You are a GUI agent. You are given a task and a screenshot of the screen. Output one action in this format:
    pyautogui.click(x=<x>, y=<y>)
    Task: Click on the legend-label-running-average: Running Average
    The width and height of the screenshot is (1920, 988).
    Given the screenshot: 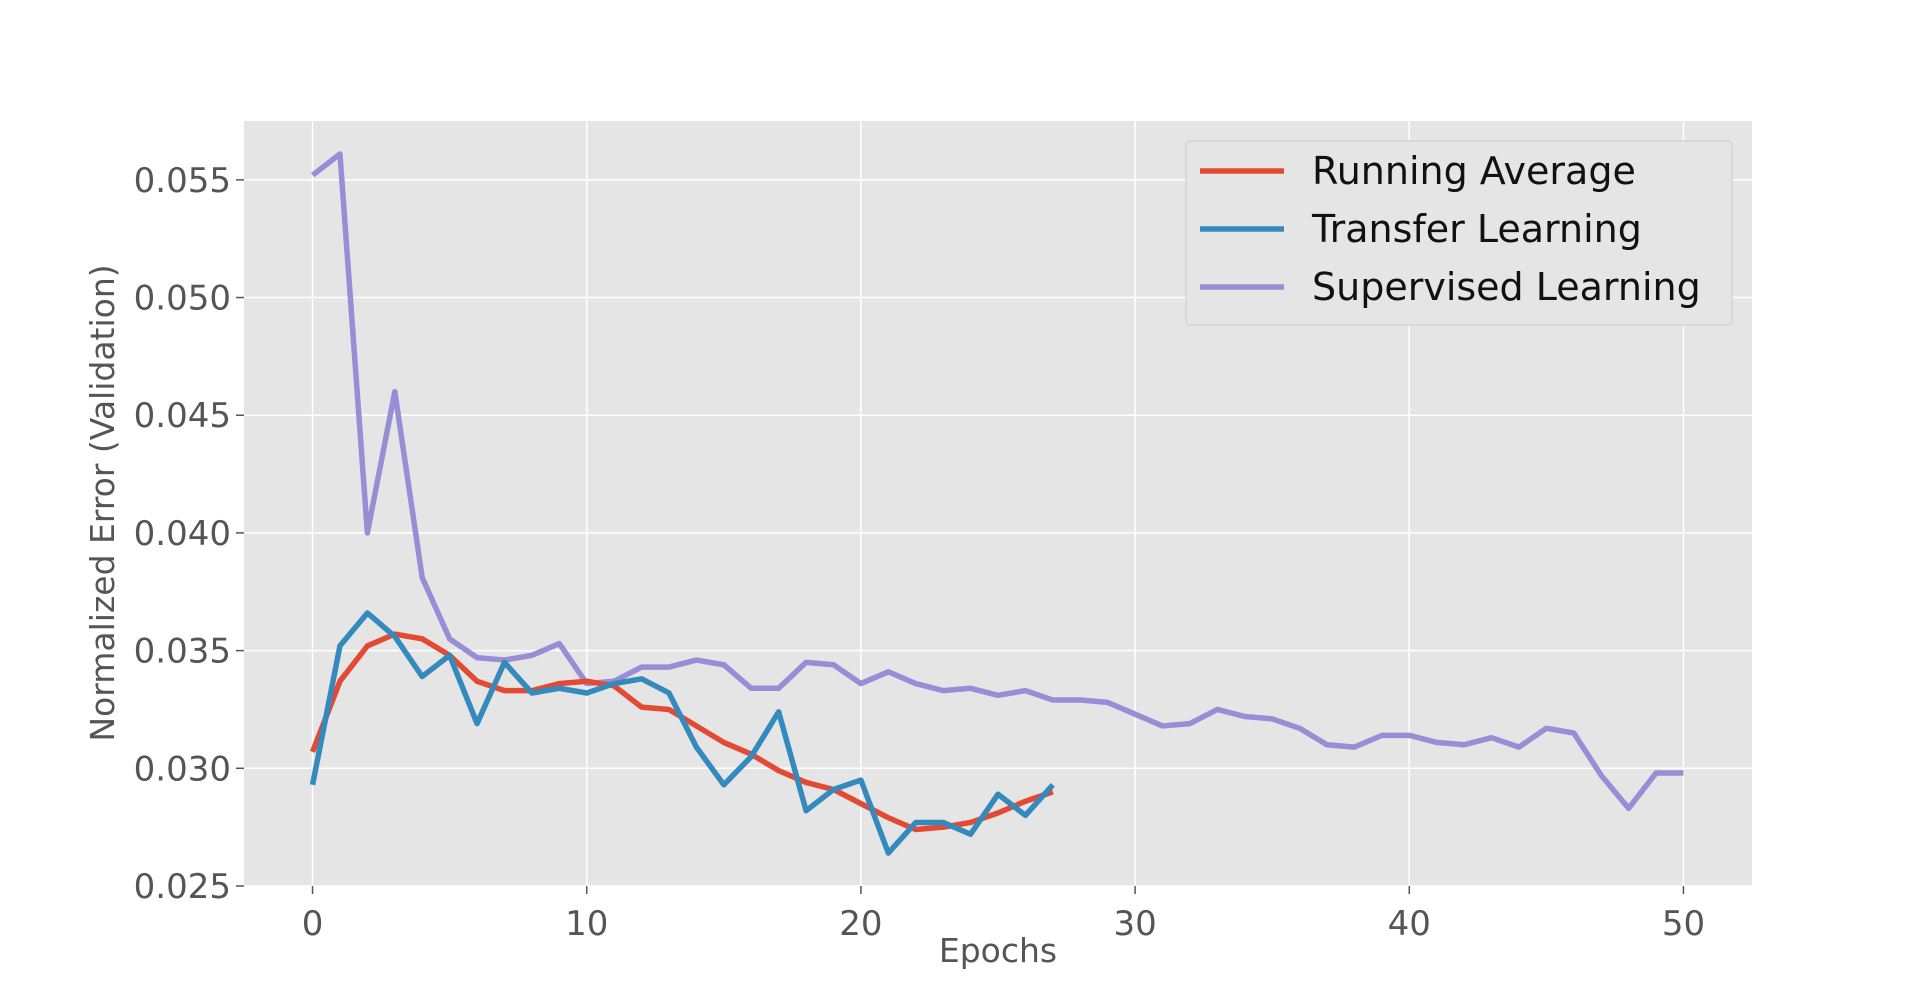 What is the action you would take?
    pyautogui.click(x=1474, y=171)
    